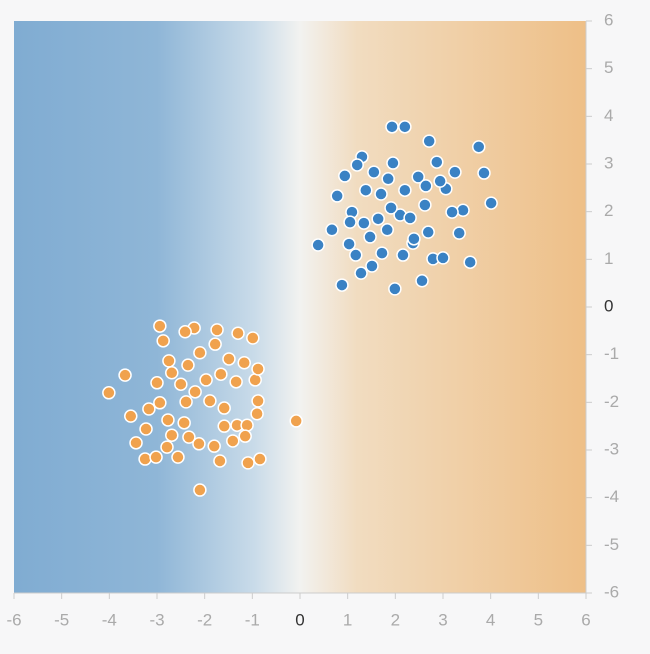 The image size is (650, 654). I want to click on y-tick-label: -5, so click(611, 544).